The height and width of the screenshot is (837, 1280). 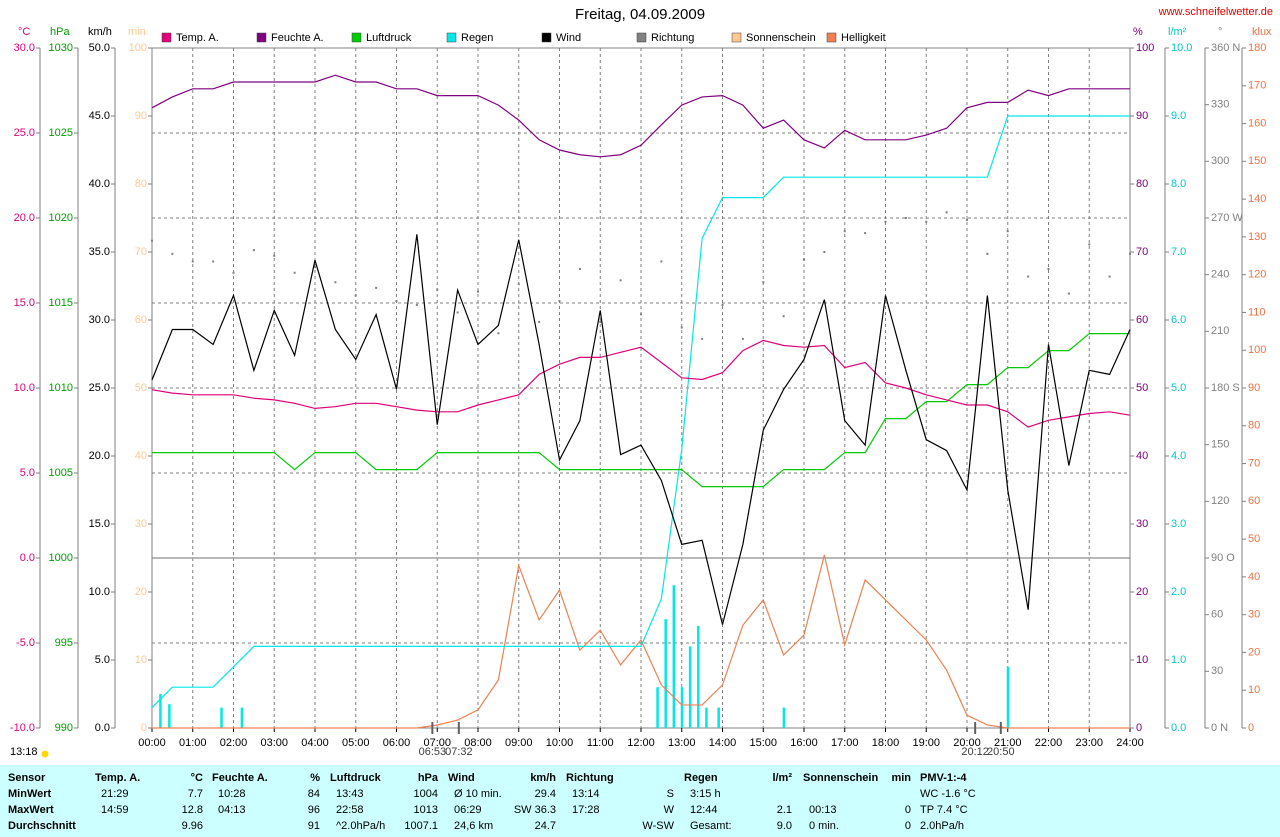 What do you see at coordinates (763, 743) in the screenshot?
I see `x-tick-label: 15:00` at bounding box center [763, 743].